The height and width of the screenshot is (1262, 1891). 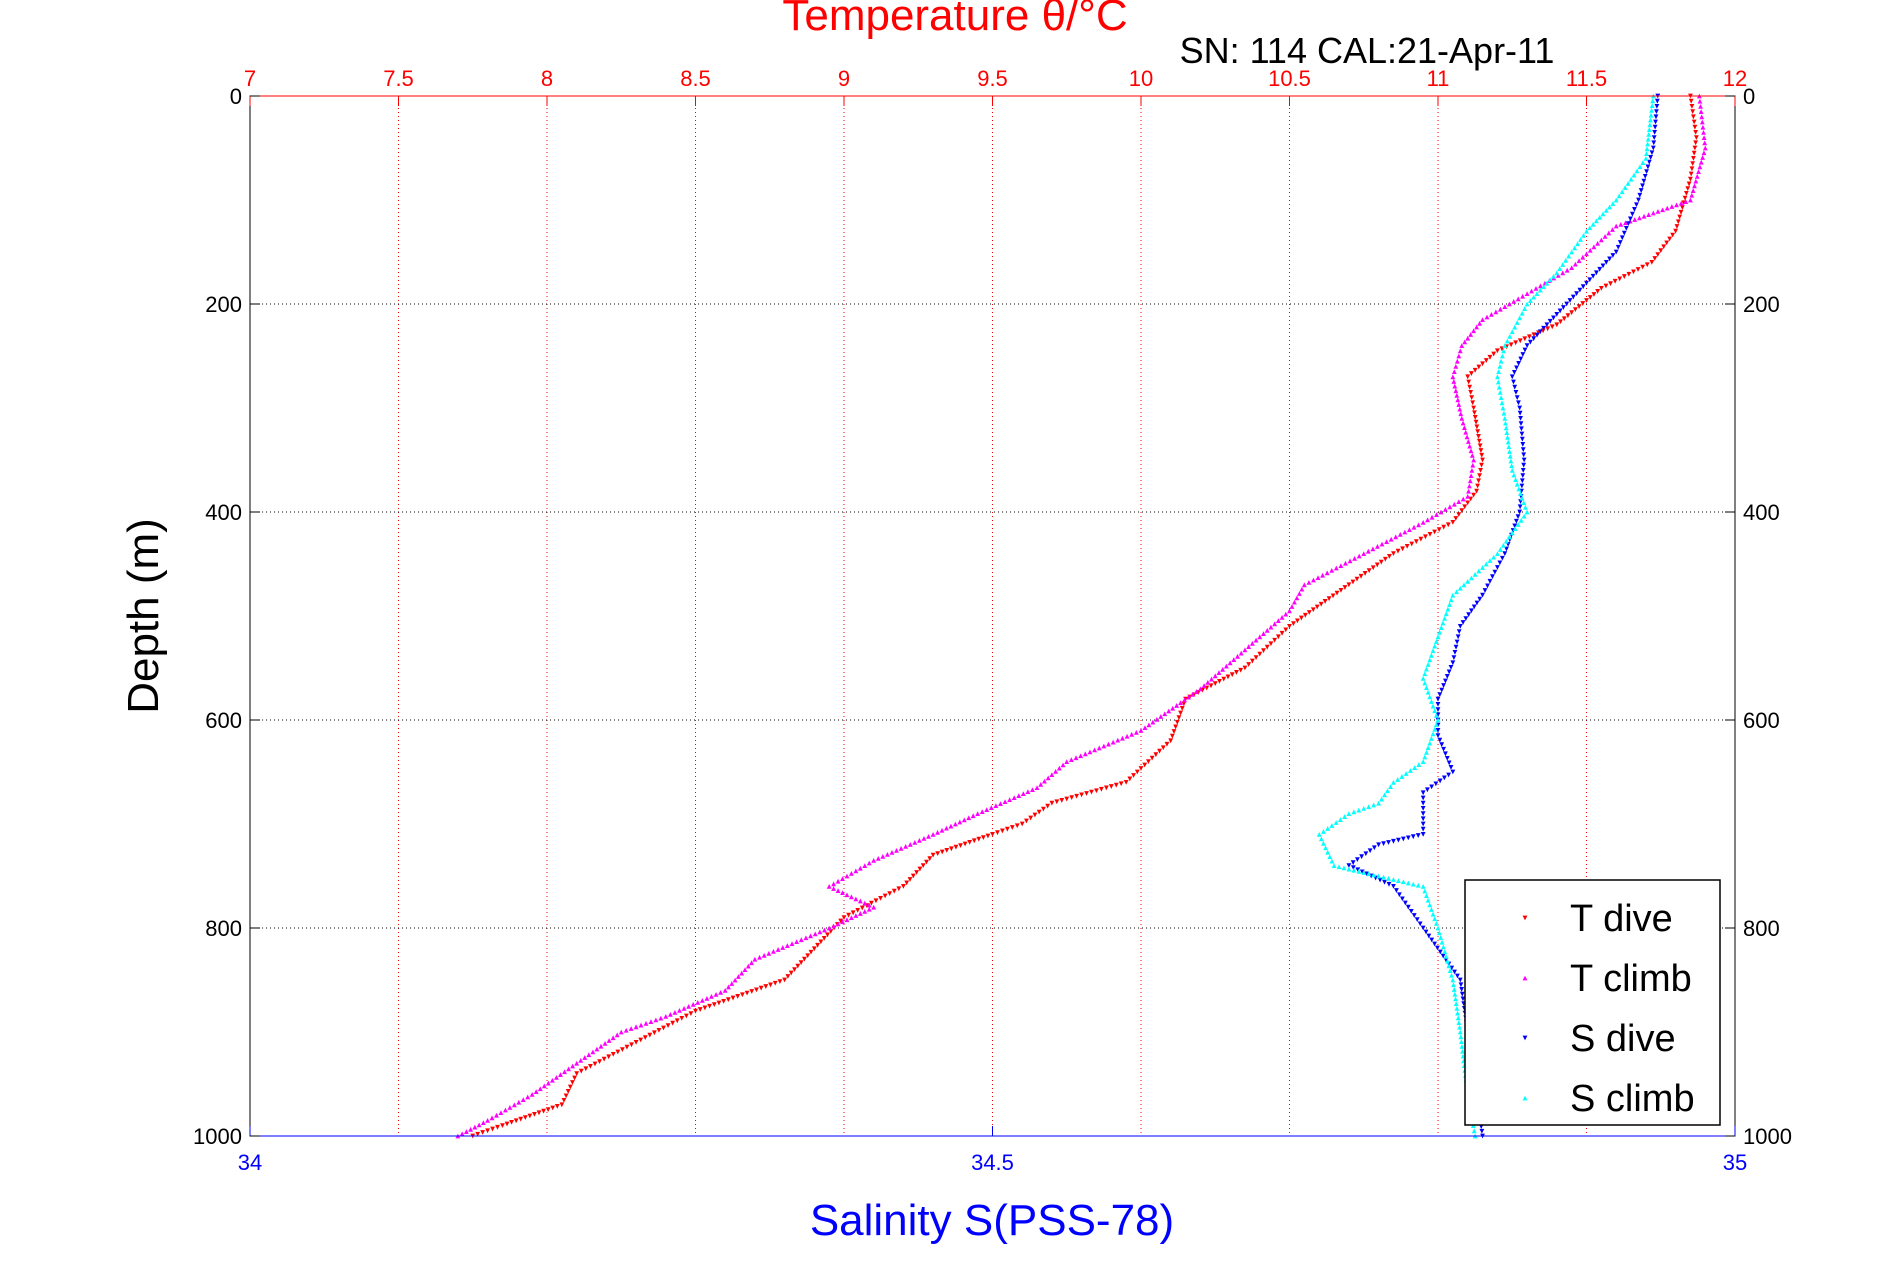 What do you see at coordinates (223, 304) in the screenshot?
I see `y-left-tick-label: 200` at bounding box center [223, 304].